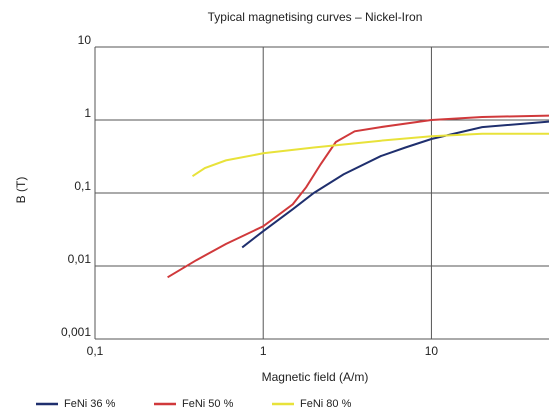 The height and width of the screenshot is (412, 549). I want to click on y-tick-label: 10, so click(85, 40).